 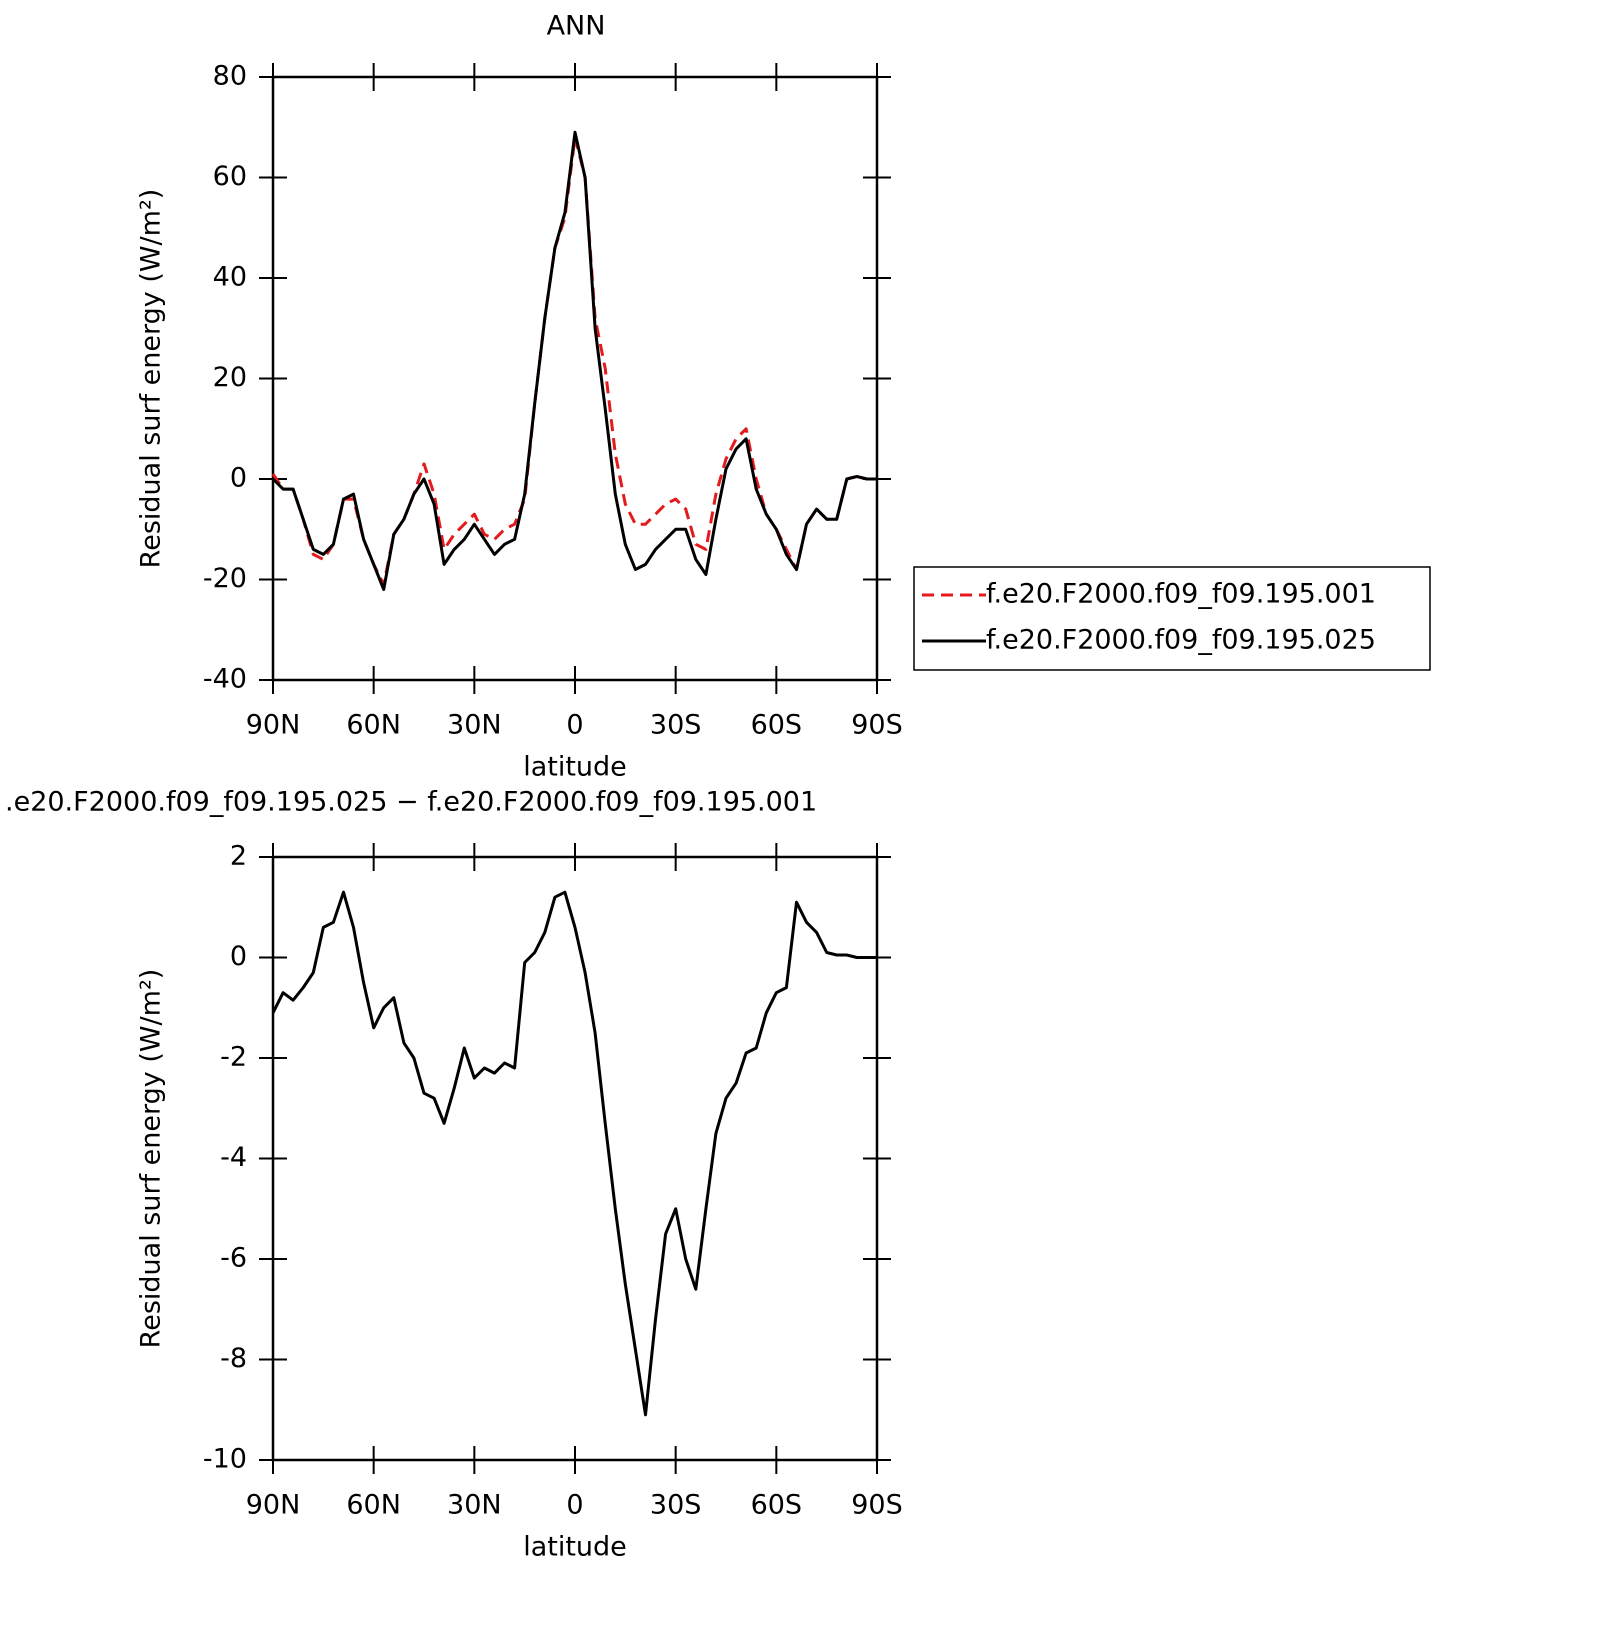 What do you see at coordinates (233, 1157) in the screenshot?
I see `y-tick-label: -4` at bounding box center [233, 1157].